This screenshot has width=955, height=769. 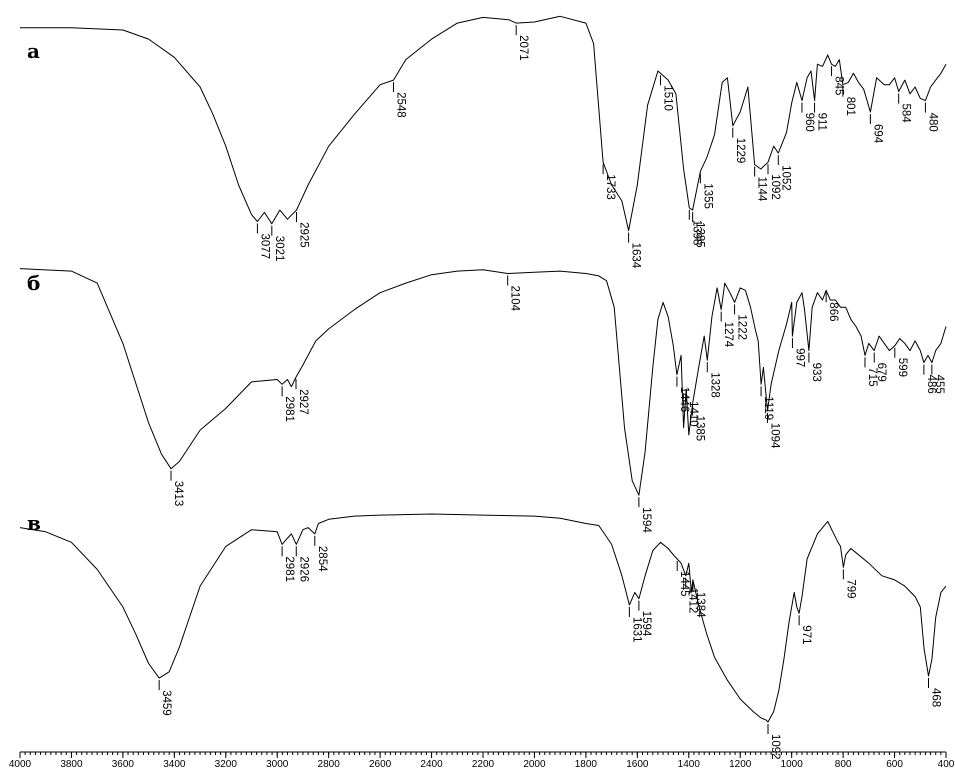 I want to click on x-tick-label: 1000, so click(x=792, y=764).